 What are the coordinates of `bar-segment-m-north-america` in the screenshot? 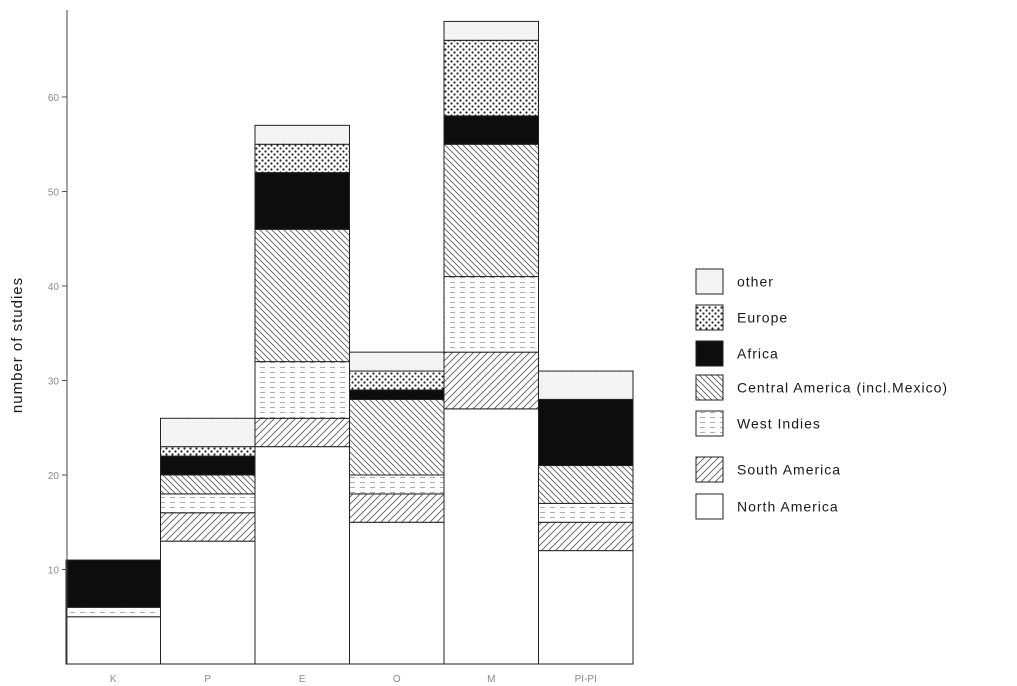 It's located at (491, 536).